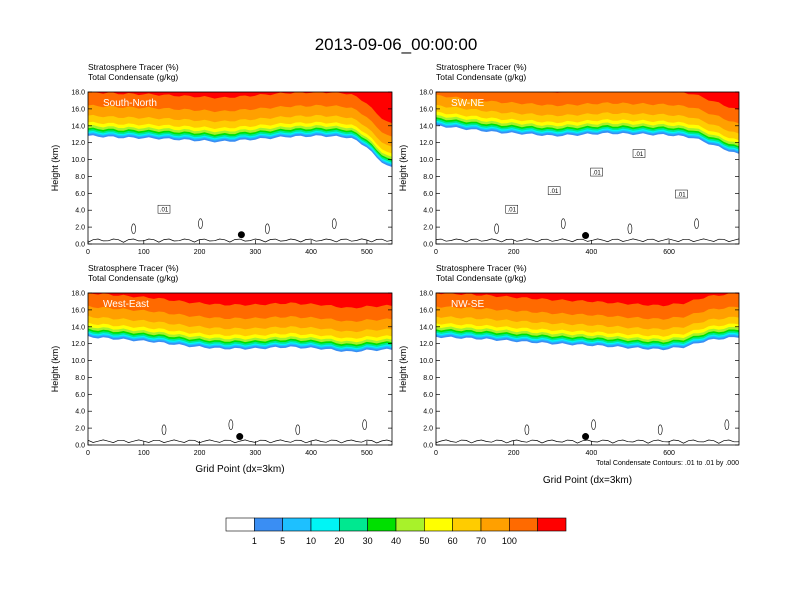 This screenshot has width=792, height=612. I want to click on y-tick-label: 0.0, so click(80, 446).